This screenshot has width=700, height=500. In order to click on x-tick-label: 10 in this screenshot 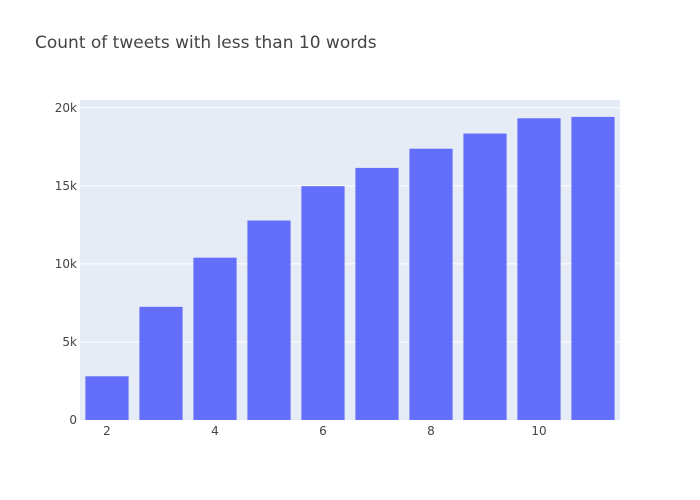, I will do `click(538, 431)`.